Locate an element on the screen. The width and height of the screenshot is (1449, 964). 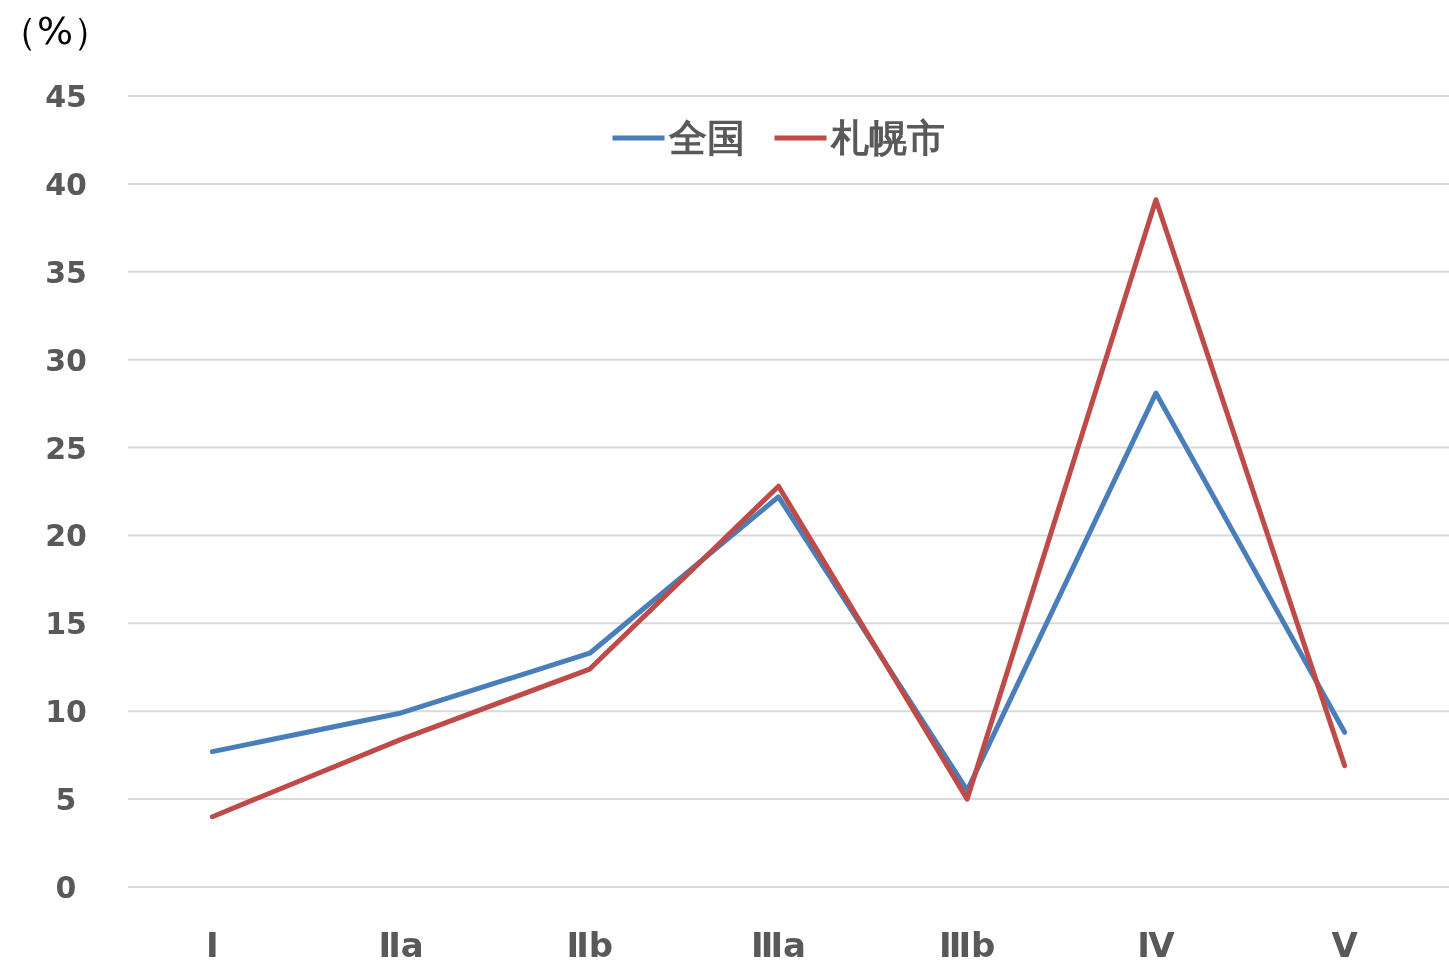
y-tick-label: 40 is located at coordinates (66, 184).